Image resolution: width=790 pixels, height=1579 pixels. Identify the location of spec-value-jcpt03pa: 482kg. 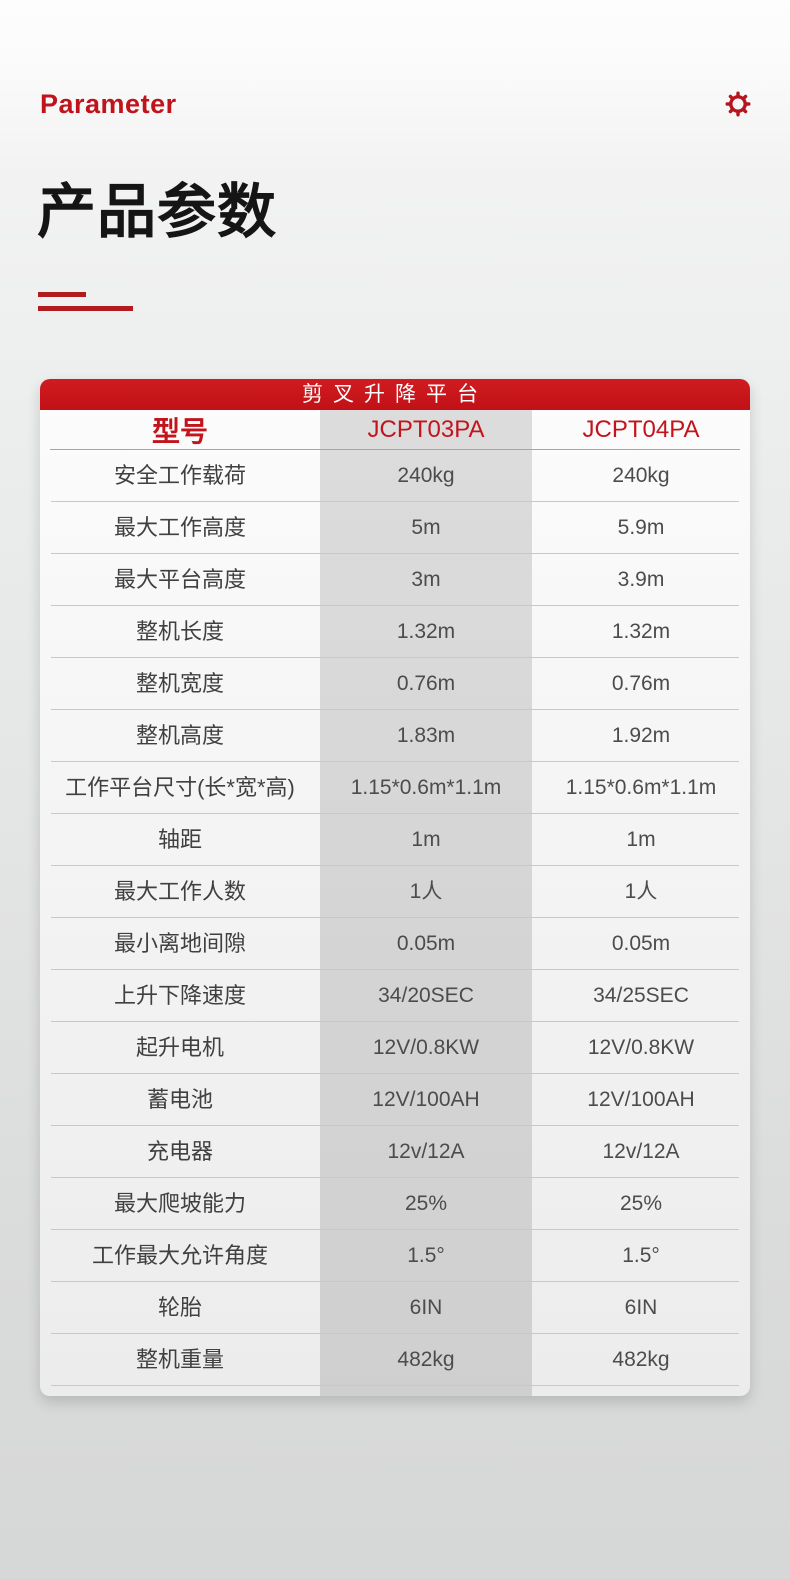
(426, 1359).